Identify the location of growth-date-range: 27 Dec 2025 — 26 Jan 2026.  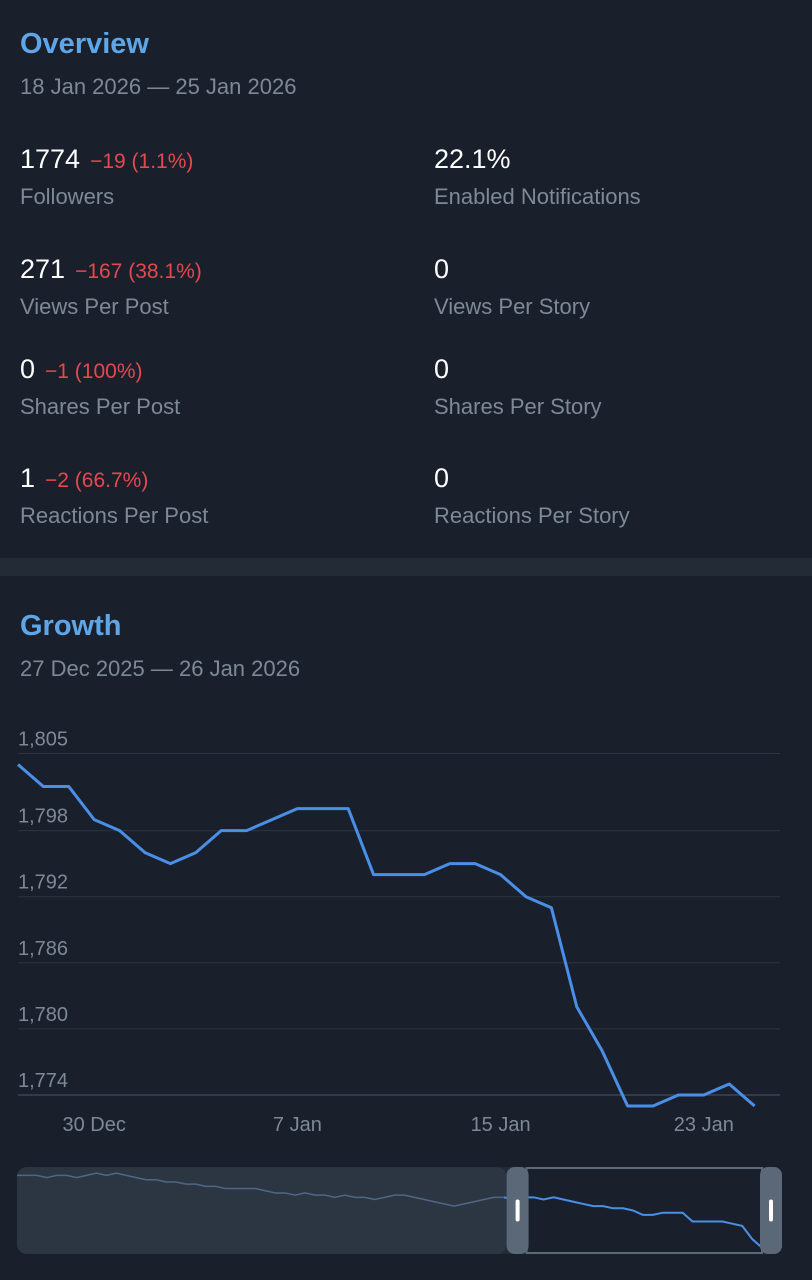
(160, 668).